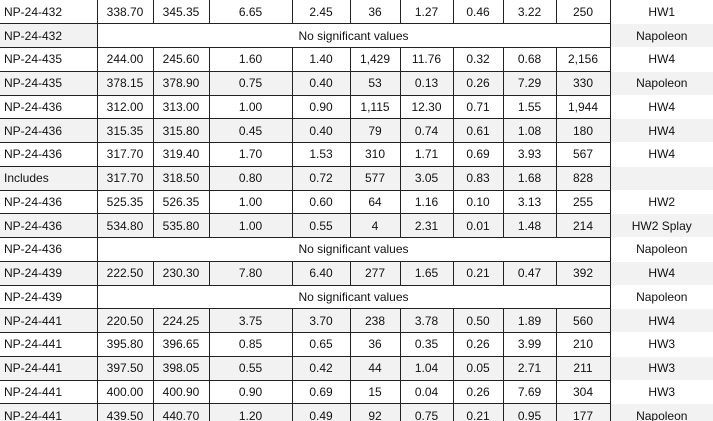 The width and height of the screenshot is (713, 421). Describe the element at coordinates (661, 249) in the screenshot. I see `zone: Napoleon` at that location.